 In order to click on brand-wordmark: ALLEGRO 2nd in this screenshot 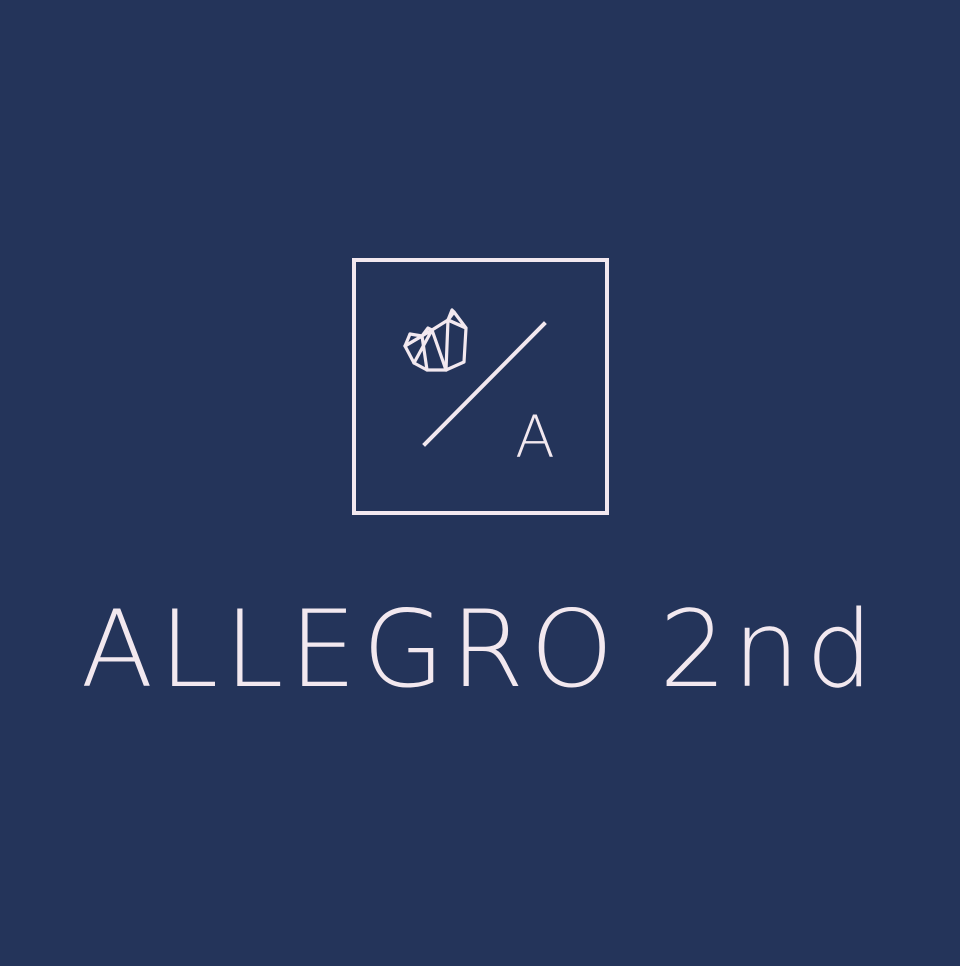, I will do `click(480, 649)`.